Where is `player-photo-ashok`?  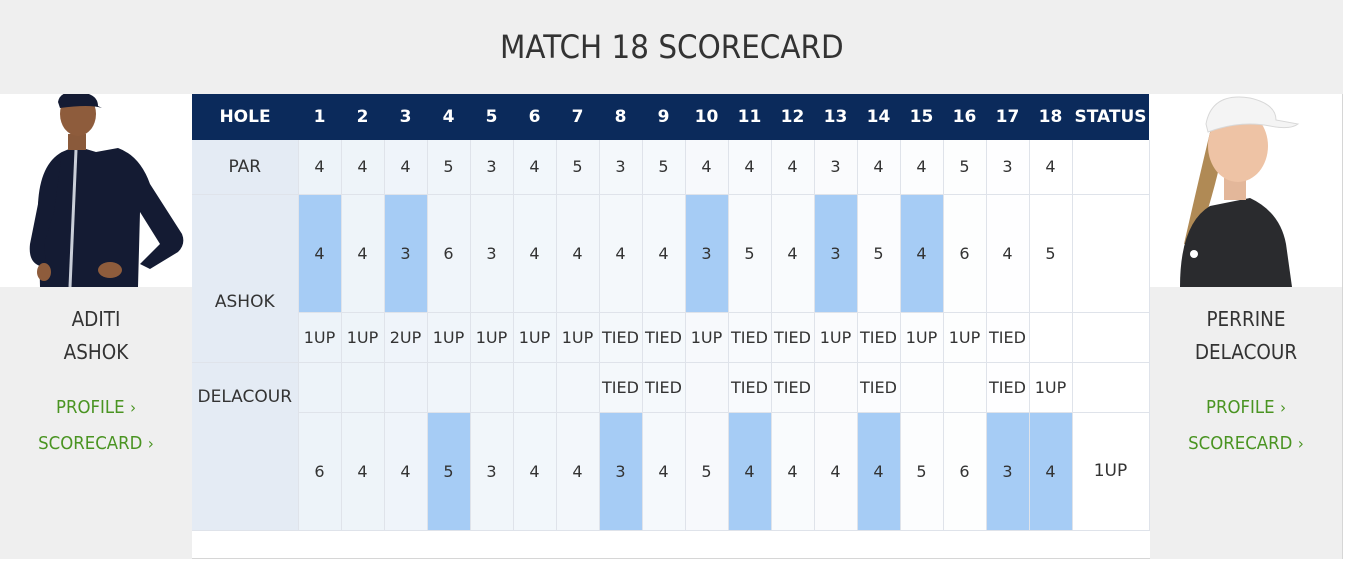 player-photo-ashok is located at coordinates (96, 190).